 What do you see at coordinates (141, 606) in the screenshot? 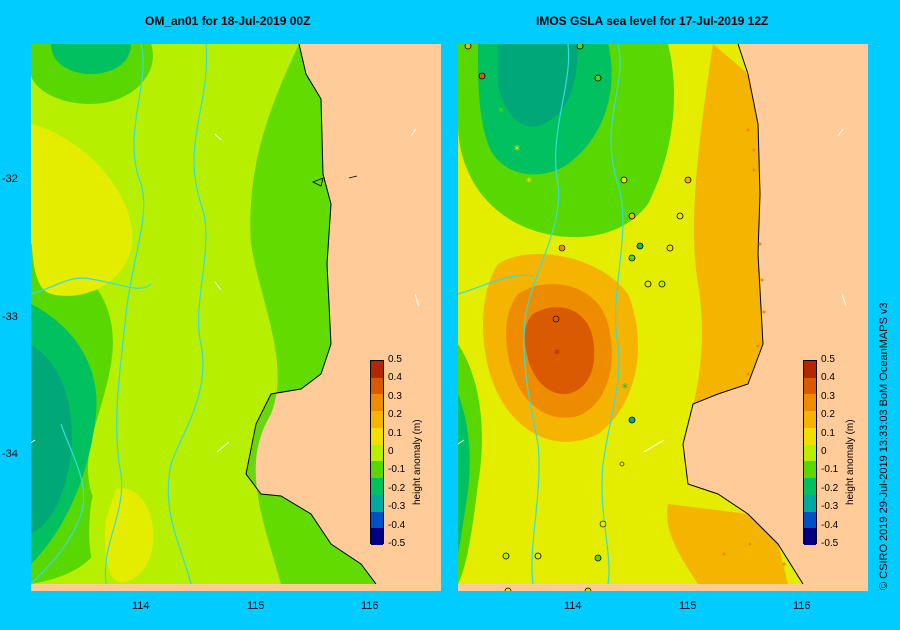
I see `left-lon-label-114: 114` at bounding box center [141, 606].